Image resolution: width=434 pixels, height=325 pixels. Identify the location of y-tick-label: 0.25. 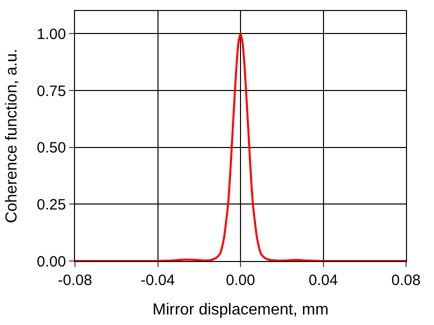
(51, 205).